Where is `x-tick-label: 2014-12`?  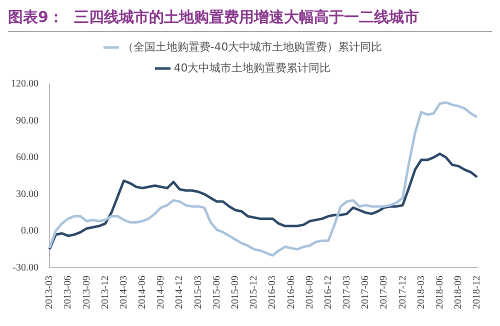
x-tick-label: 2014-12 is located at coordinates (180, 293).